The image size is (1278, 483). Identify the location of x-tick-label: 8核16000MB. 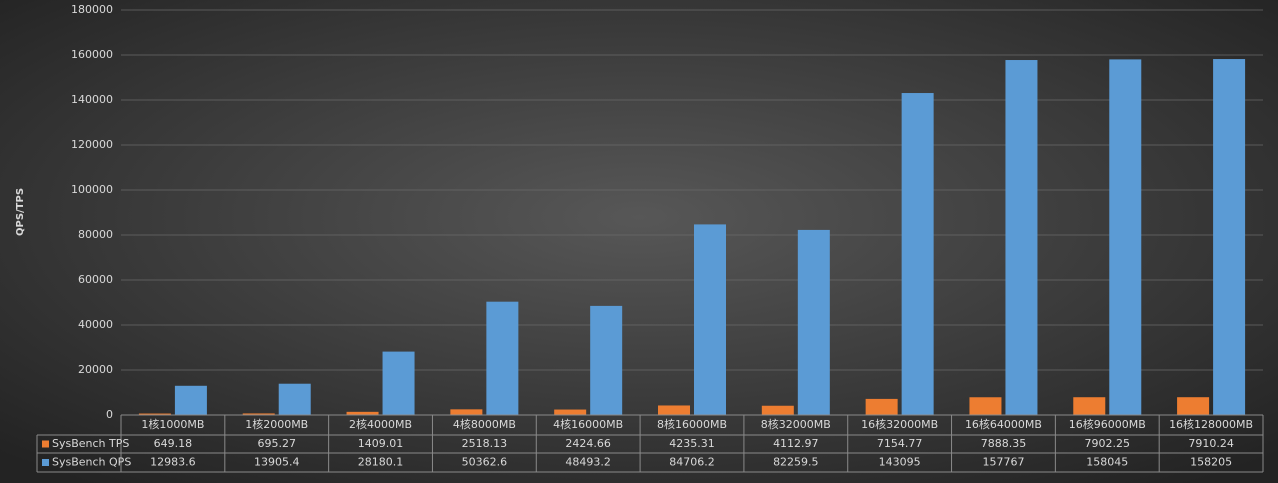
(692, 424).